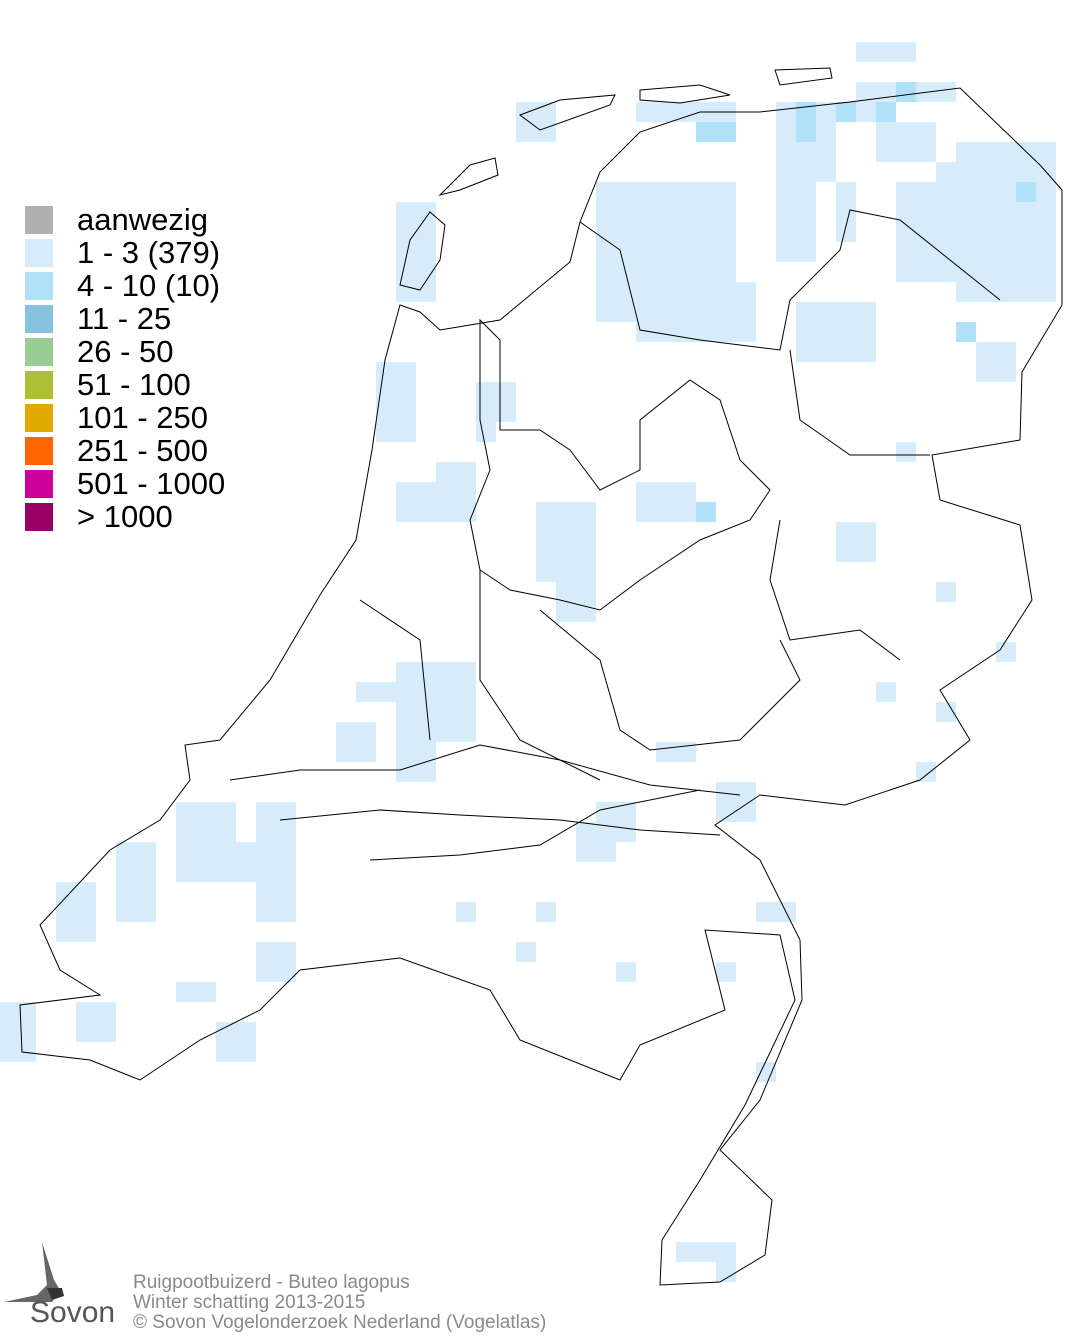 The height and width of the screenshot is (1340, 1074). I want to click on legend-label: > 1000, so click(125, 516).